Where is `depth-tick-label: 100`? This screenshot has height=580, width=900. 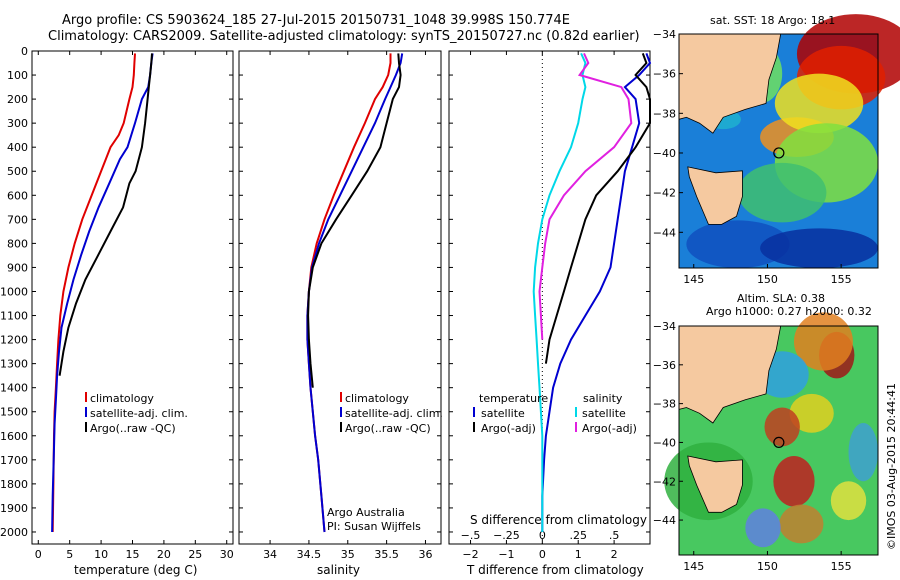 depth-tick-label: 100 is located at coordinates (17, 75).